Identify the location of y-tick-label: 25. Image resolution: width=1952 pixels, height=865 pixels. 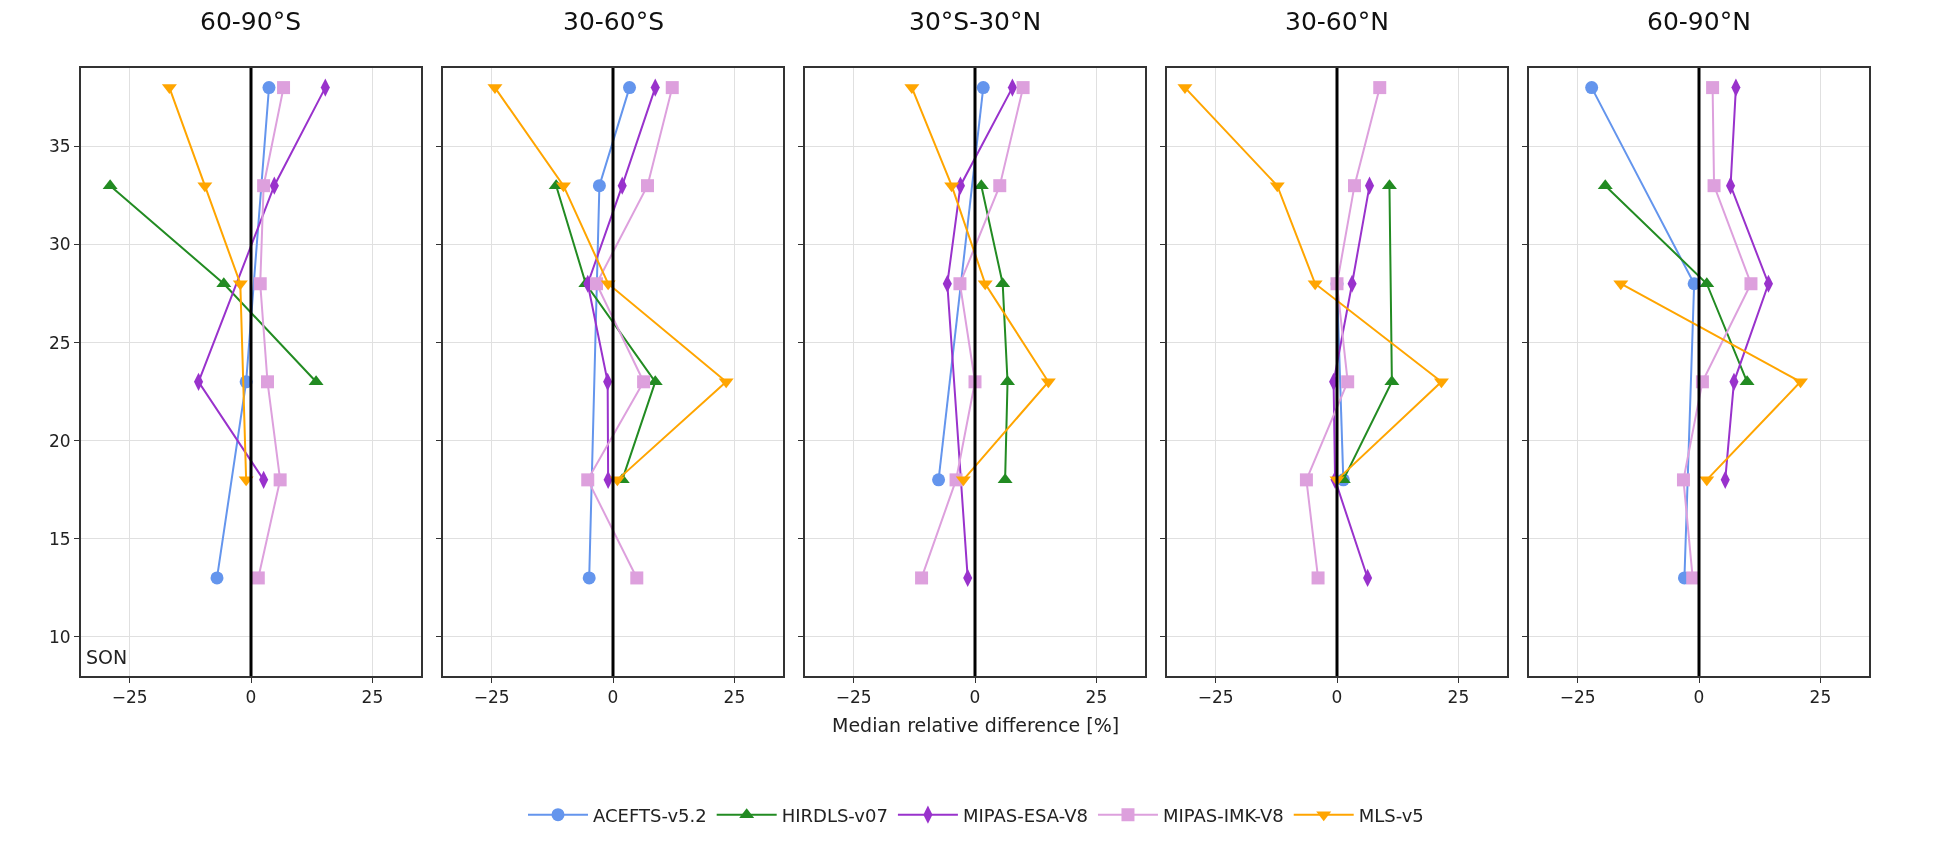
(59, 342).